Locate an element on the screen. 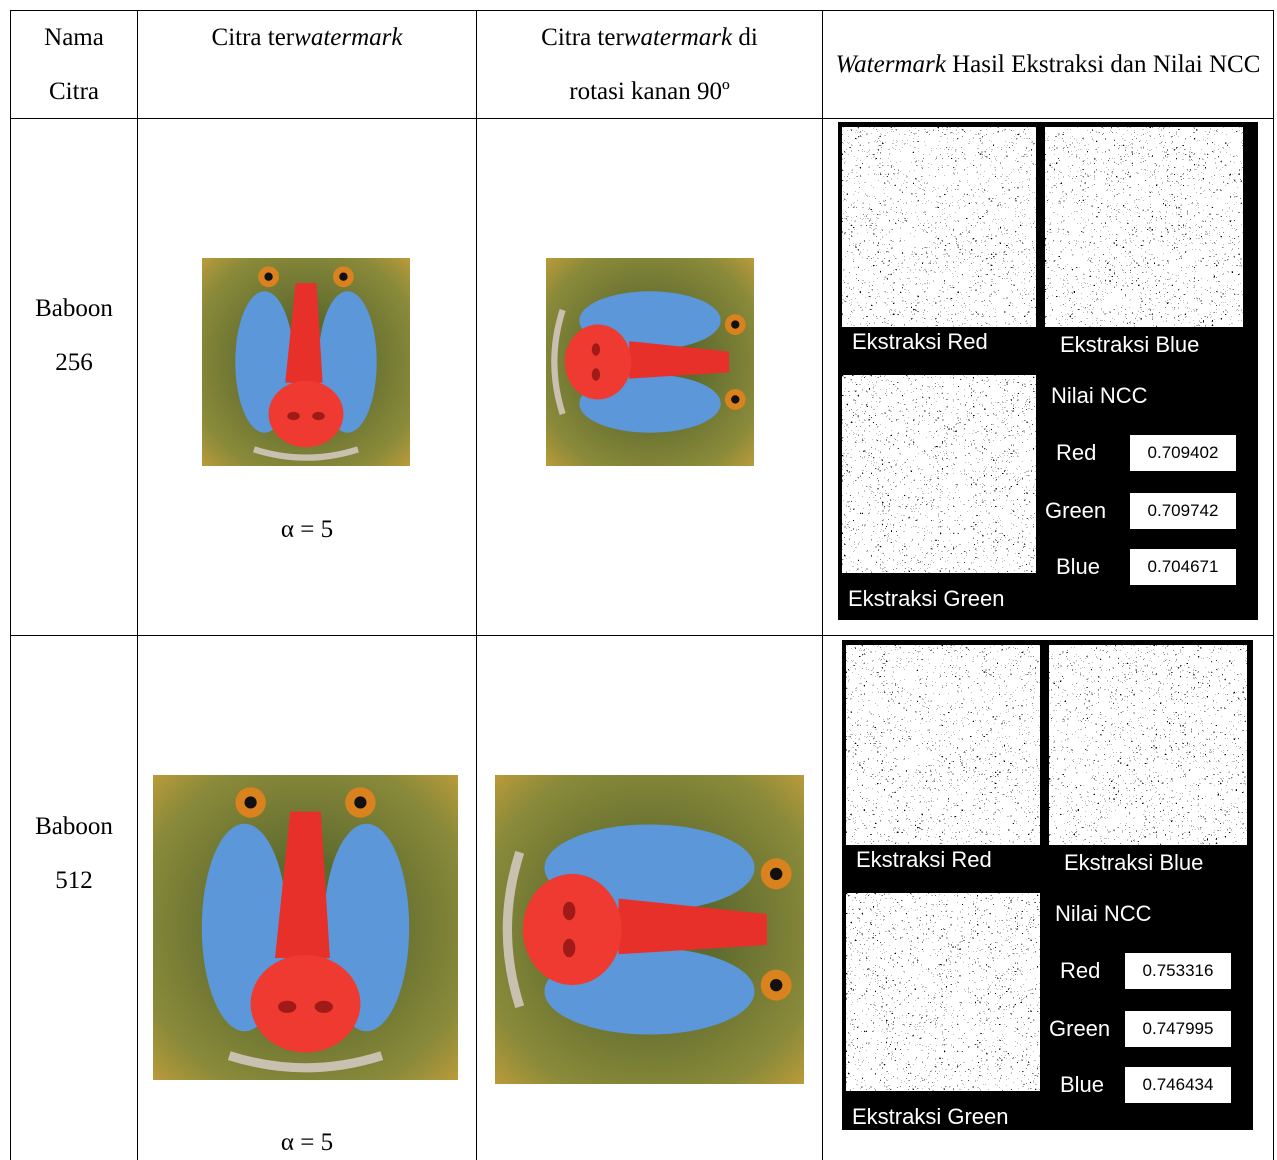 This screenshot has height=1160, width=1277. header-cell: Watermark Hasil Ekstraksi dan Nilai NCC is located at coordinates (1048, 64).